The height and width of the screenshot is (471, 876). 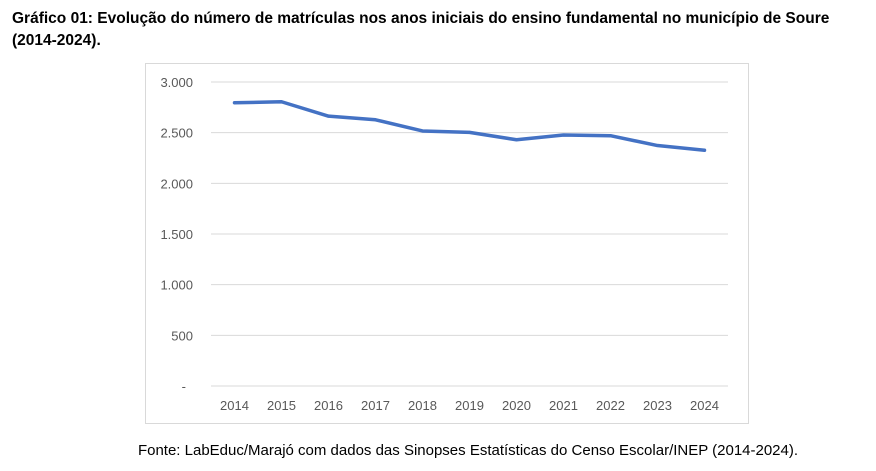 I want to click on x-tick-label: 2016, so click(x=328, y=405).